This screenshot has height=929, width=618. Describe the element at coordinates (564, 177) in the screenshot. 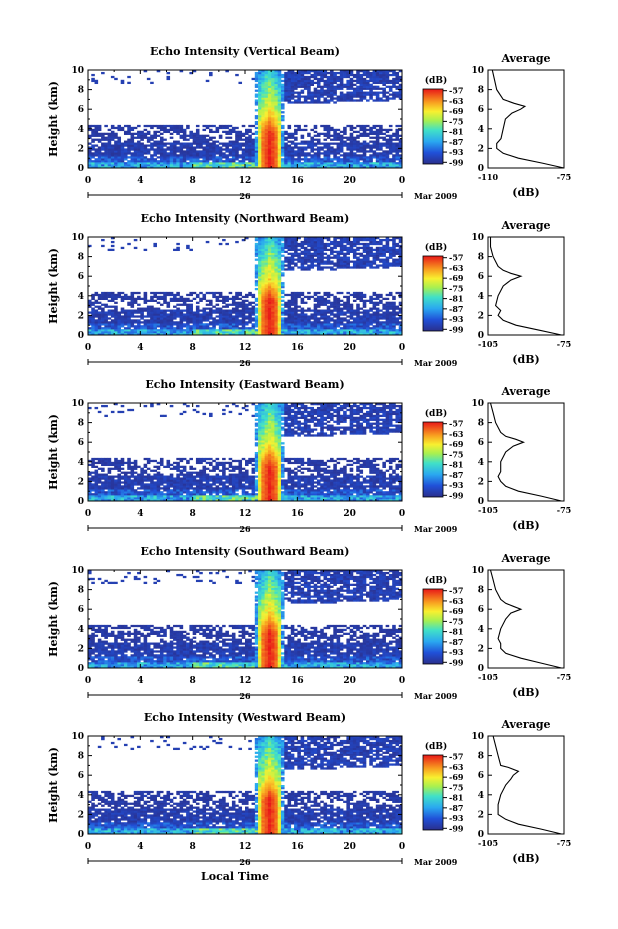

I see `average-x-tick-label: -75` at that location.